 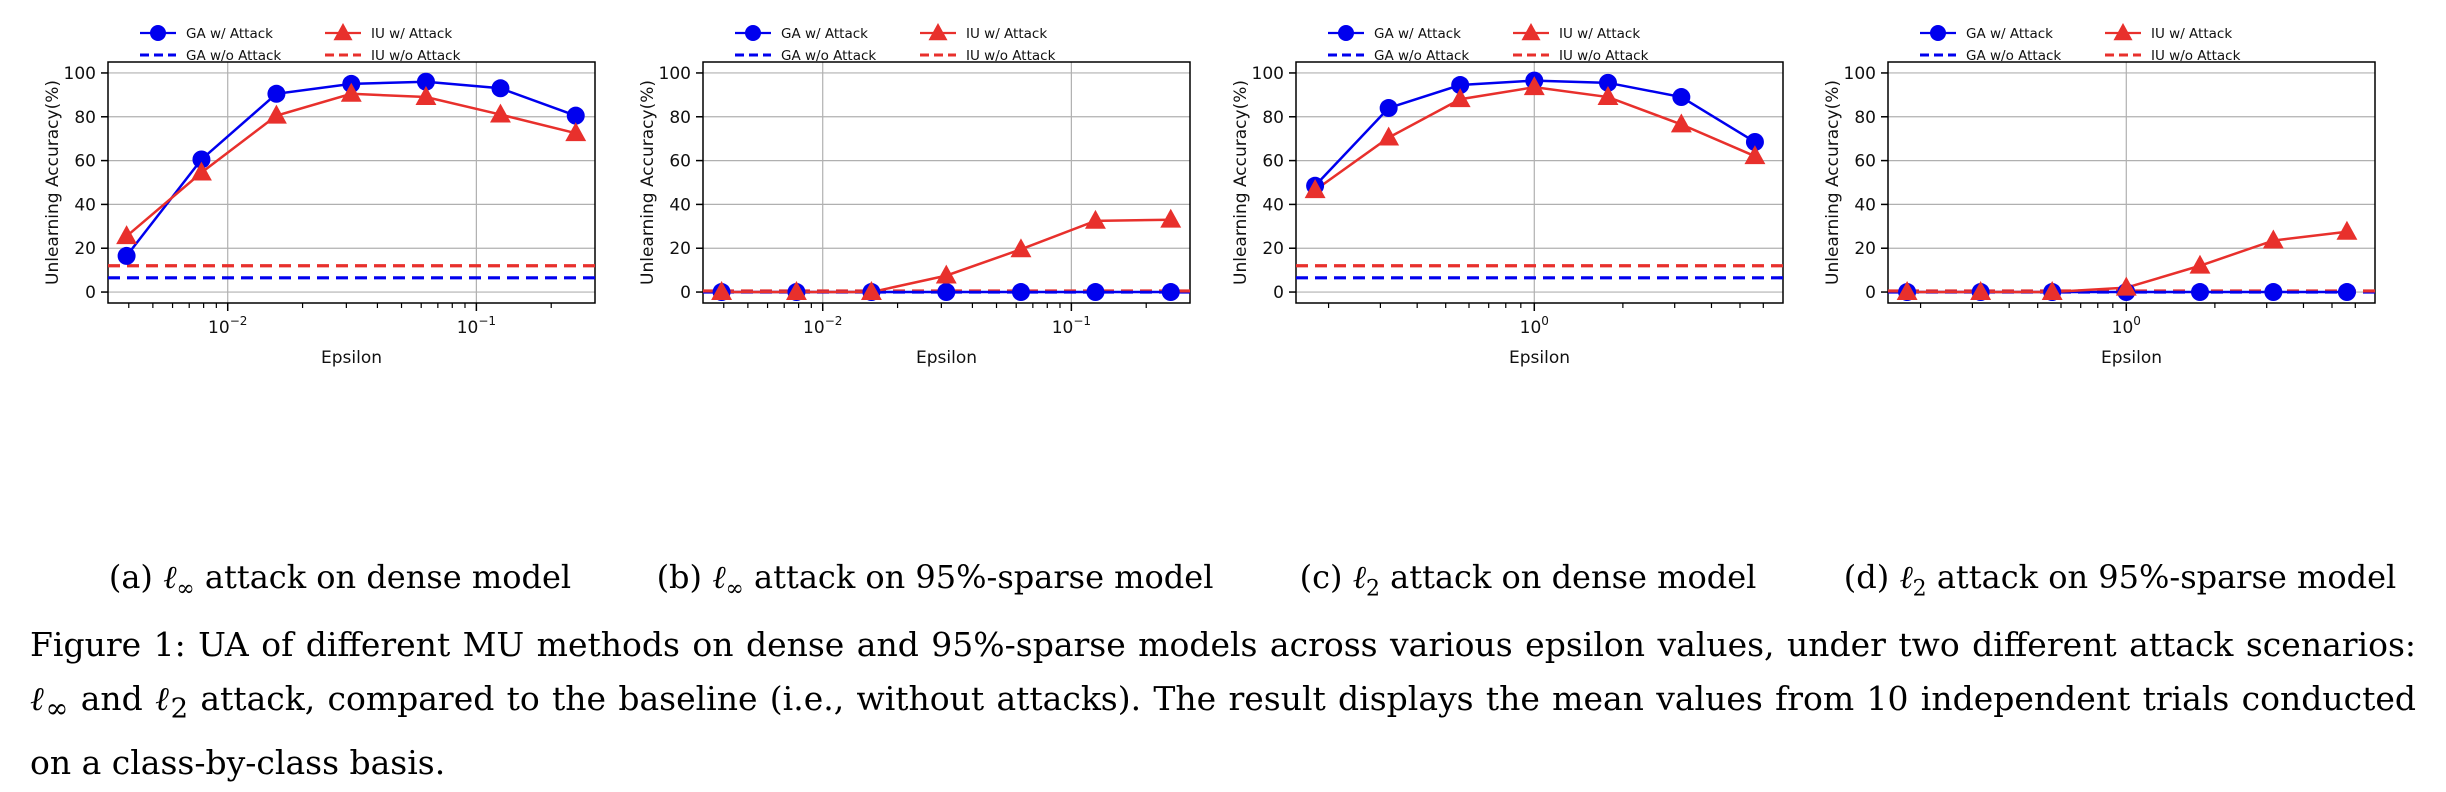 What do you see at coordinates (1866, 577) in the screenshot?
I see `subcaption-label: (d)` at bounding box center [1866, 577].